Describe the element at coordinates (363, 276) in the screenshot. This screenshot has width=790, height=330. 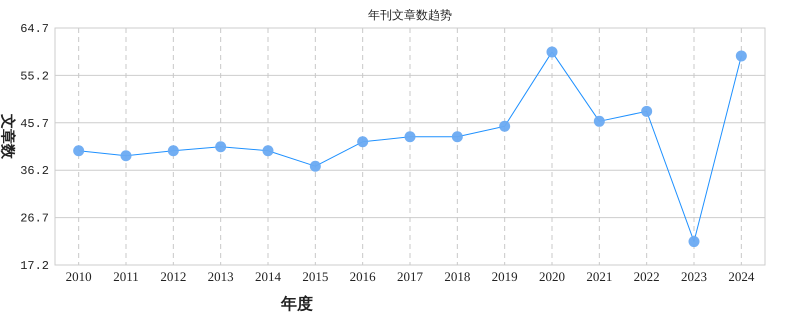
I see `x-tick-label: 2016` at that location.